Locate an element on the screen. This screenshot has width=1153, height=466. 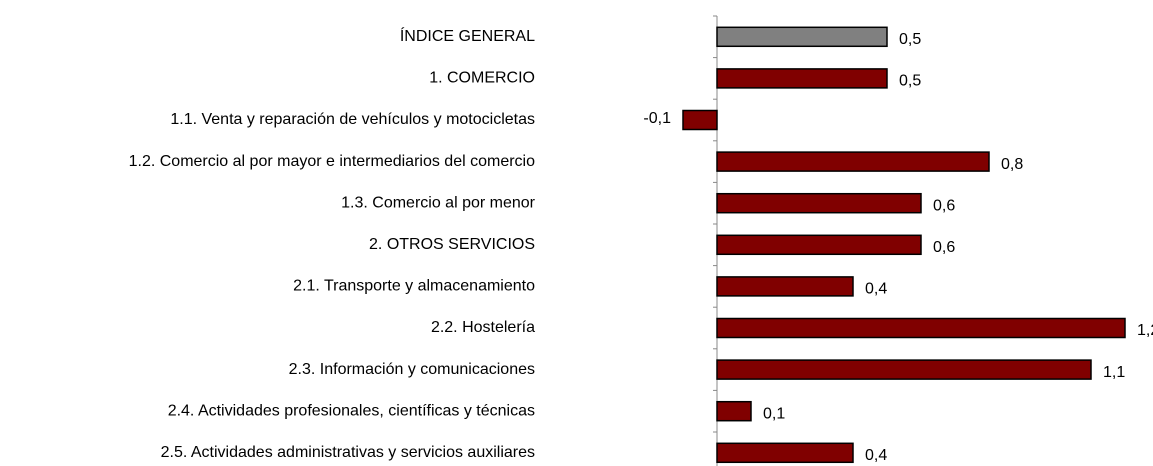
category-label: 2.2. Hostelería is located at coordinates (483, 327).